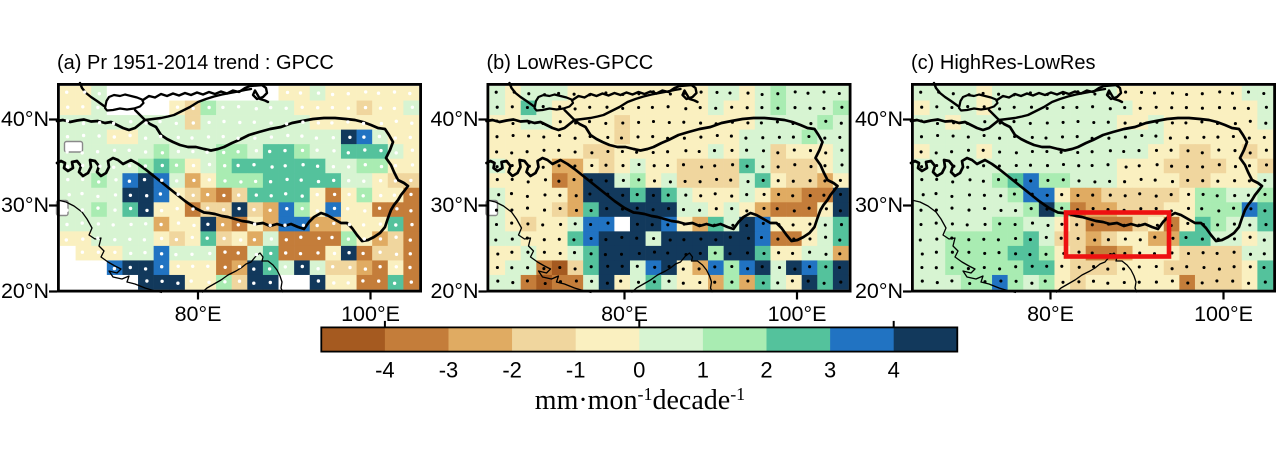 The height and width of the screenshot is (451, 1280). I want to click on svg-text: 4, so click(894, 370).